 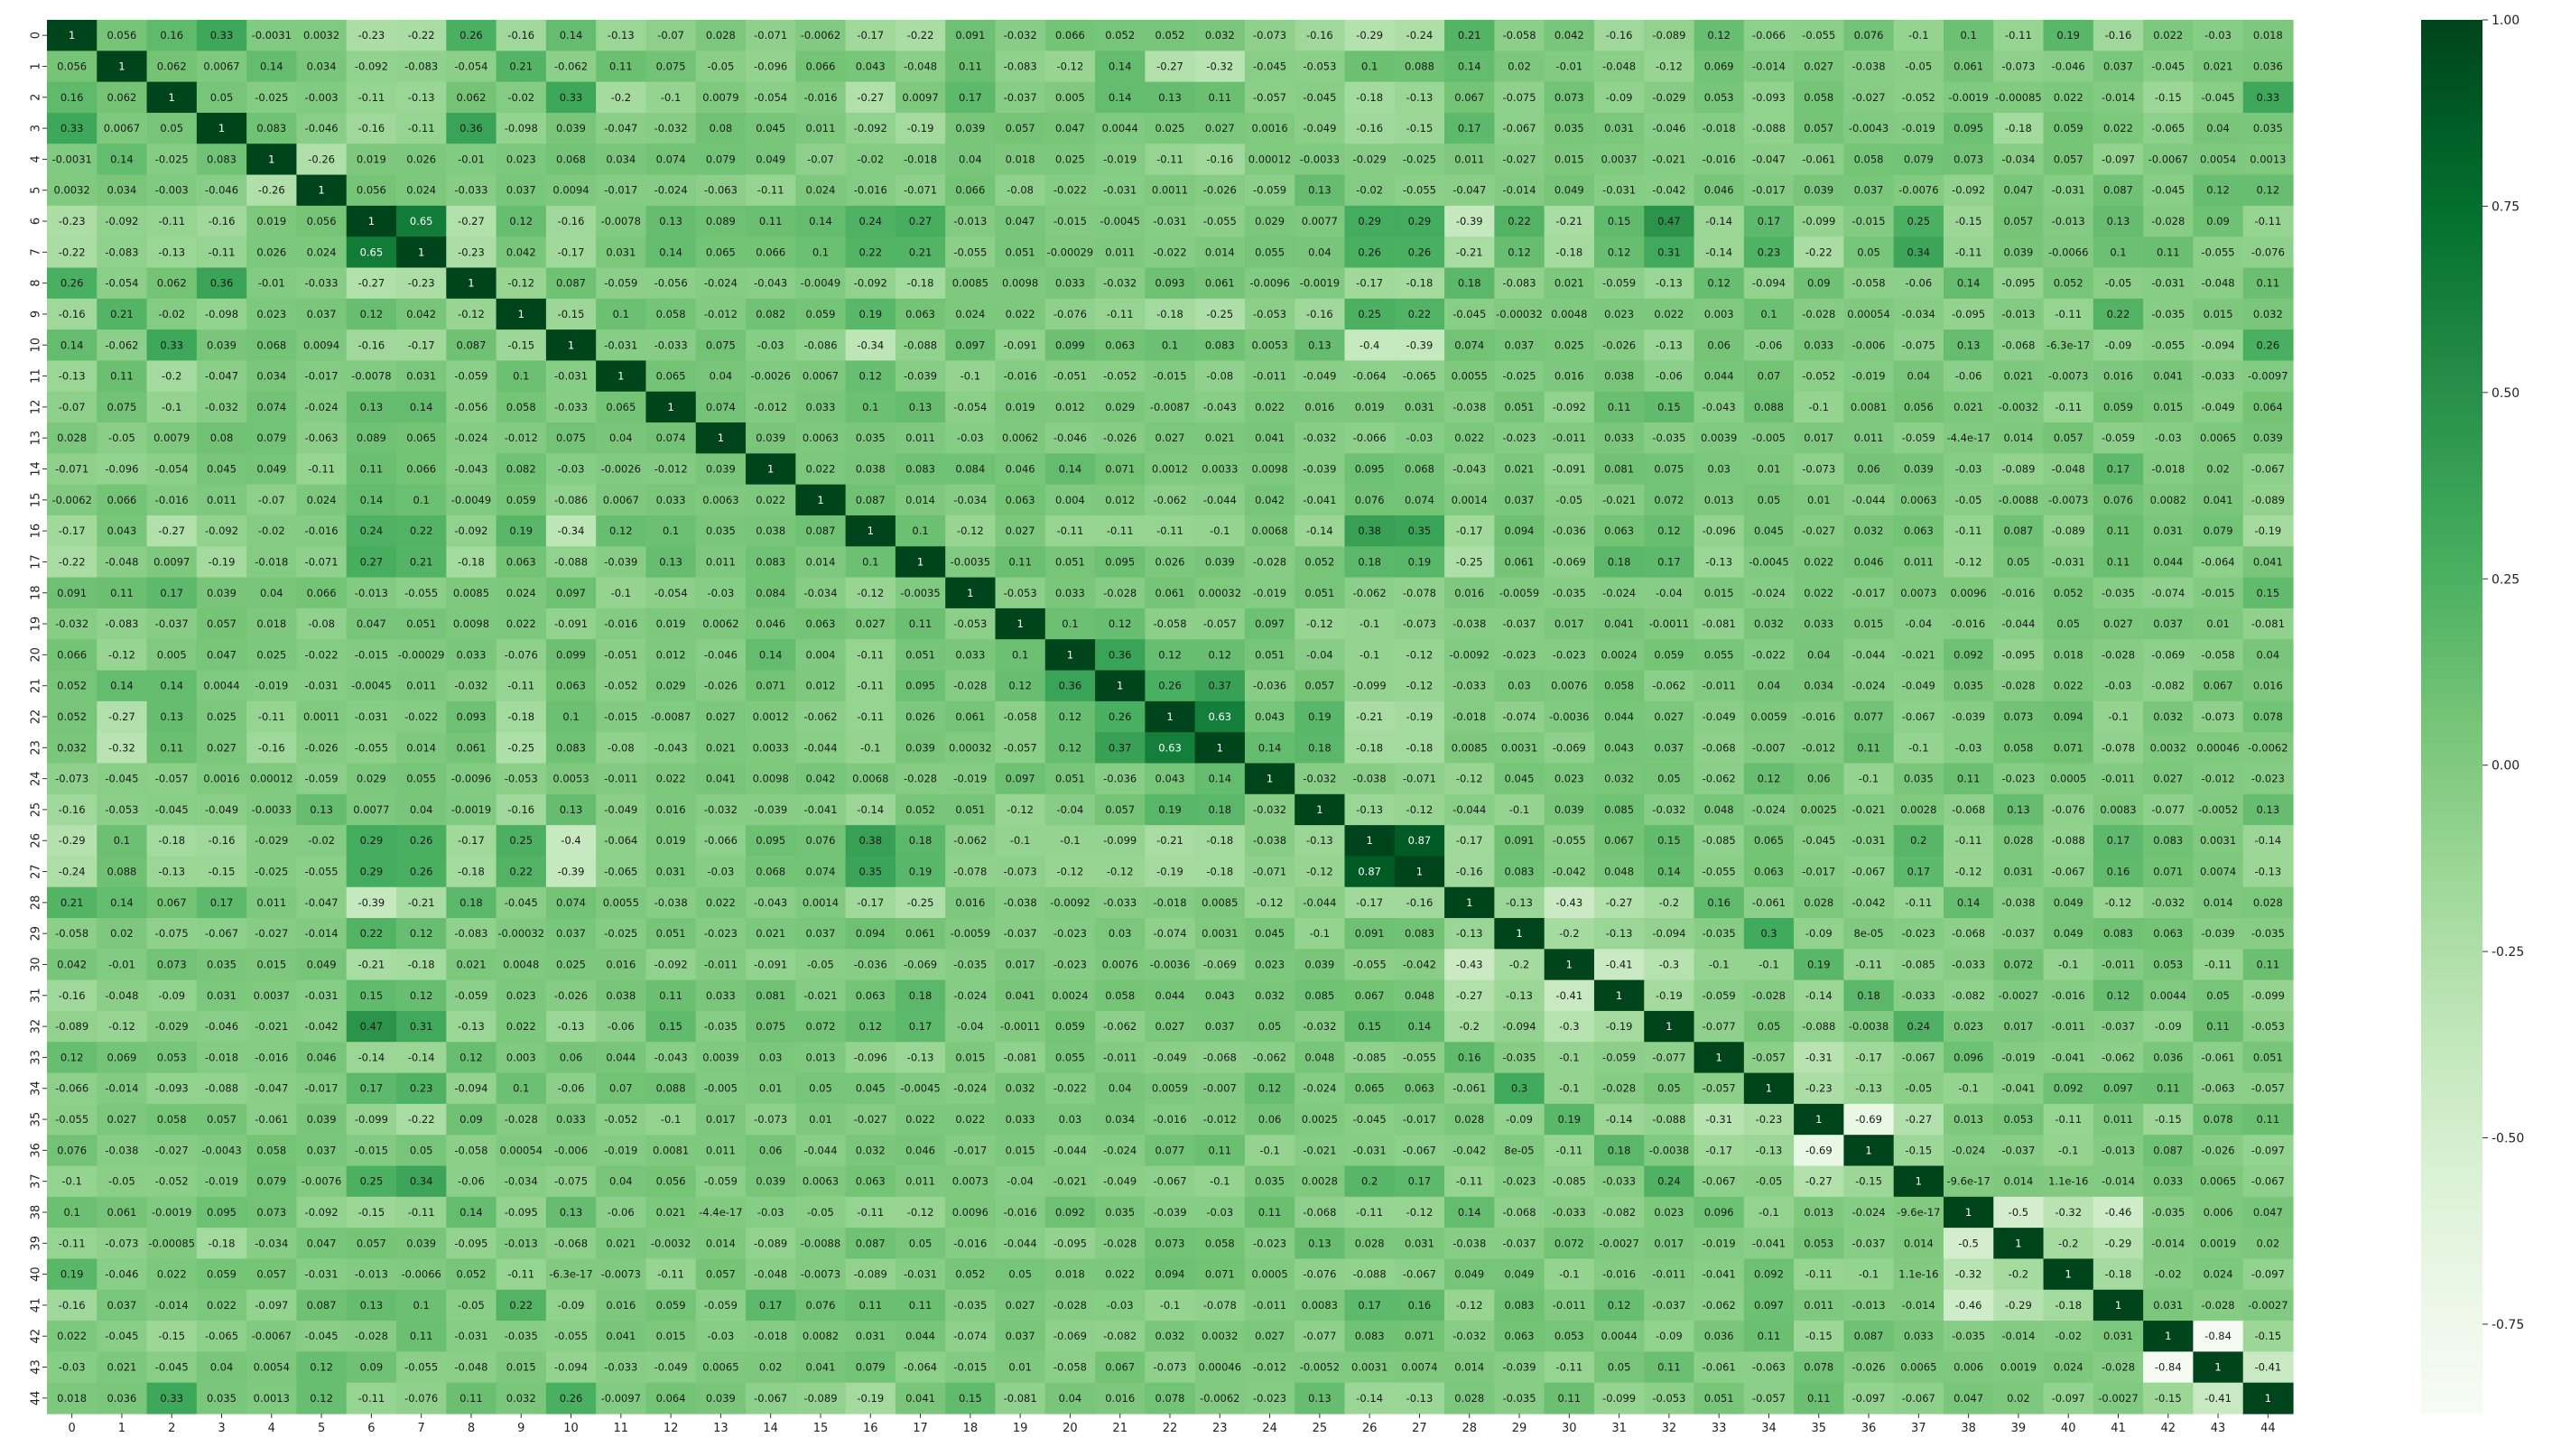 I want to click on cell-annotation-6-0: -0.23, so click(x=72, y=221).